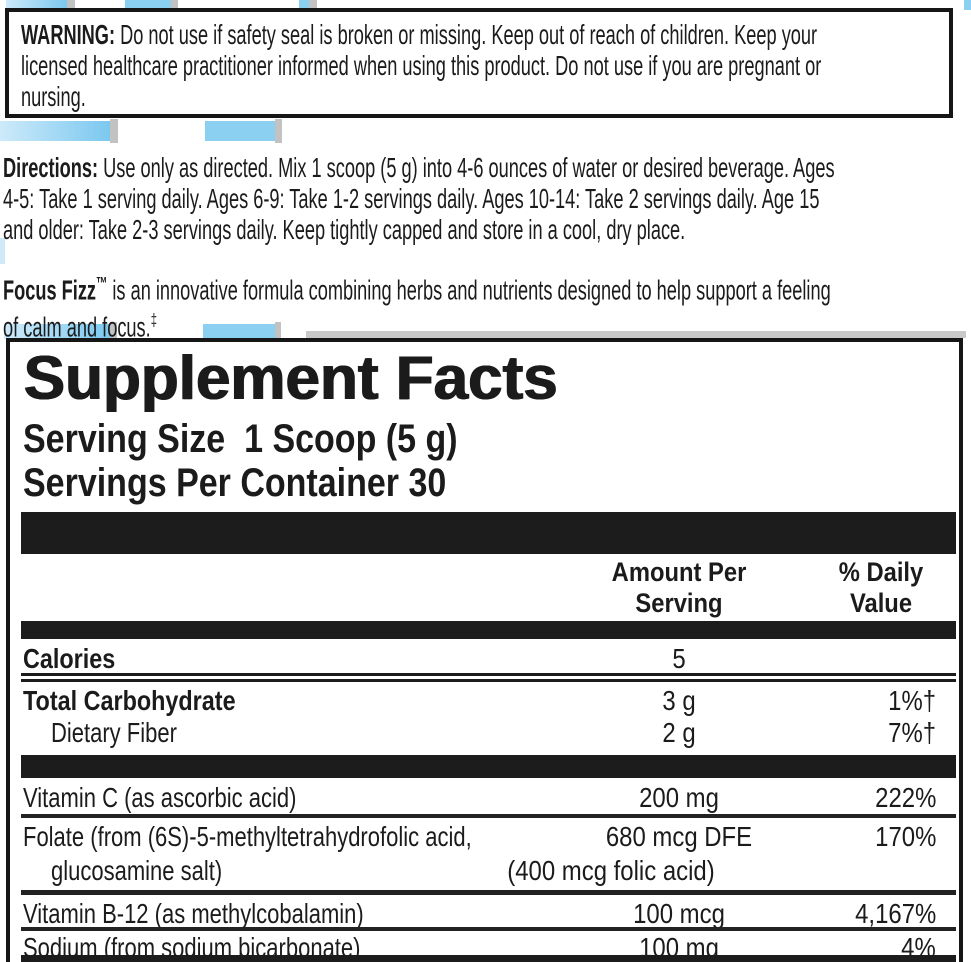 This screenshot has width=971, height=962. What do you see at coordinates (679, 913) in the screenshot?
I see `row-amount: 100 mcg` at bounding box center [679, 913].